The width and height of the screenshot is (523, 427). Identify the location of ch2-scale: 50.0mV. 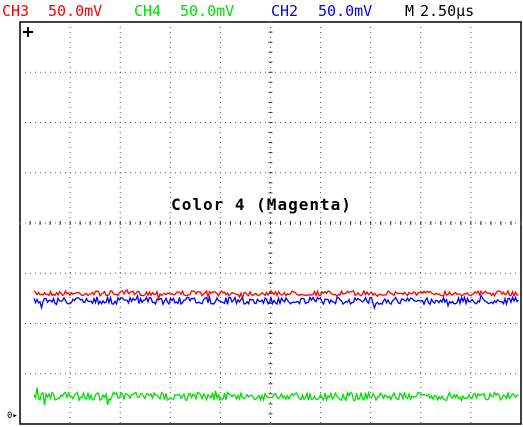
(345, 11).